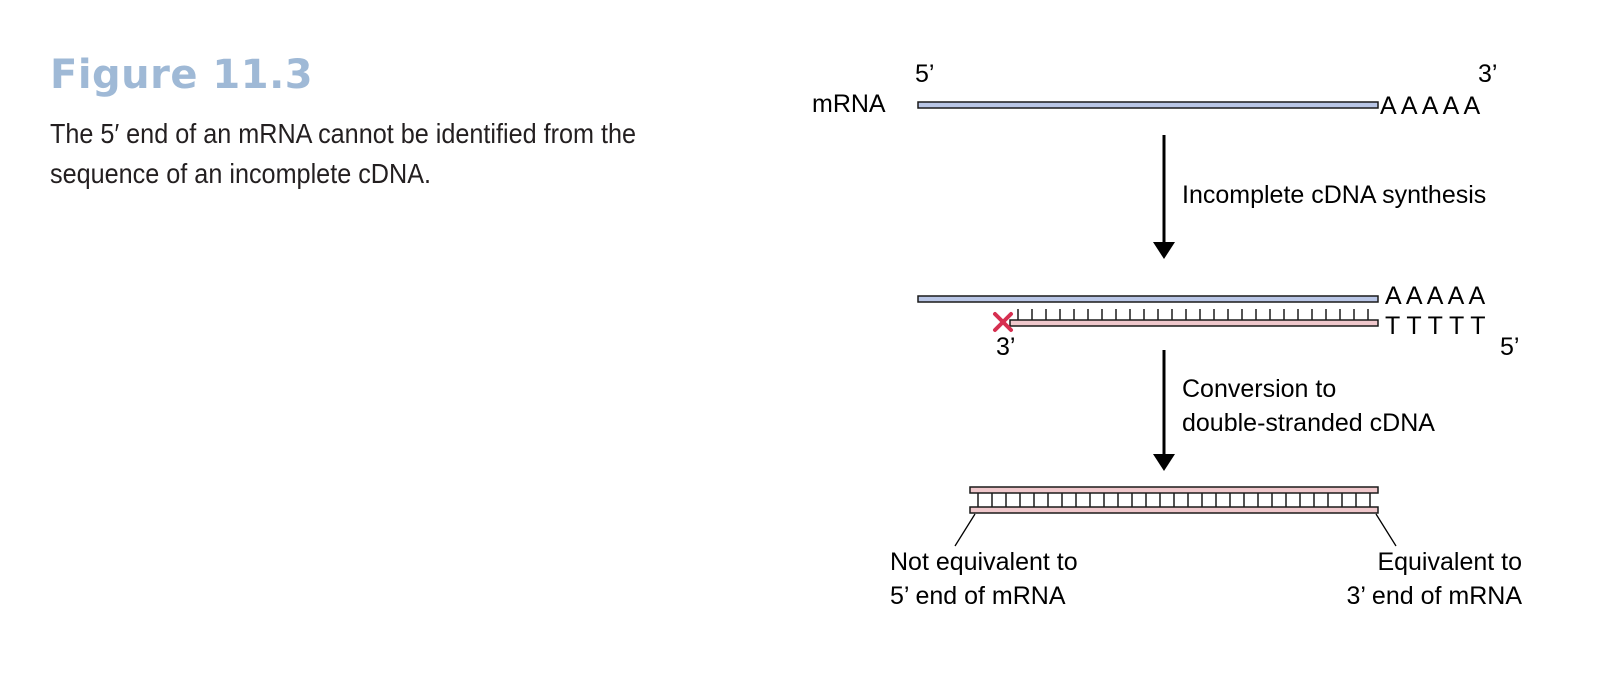 The image size is (1598, 676). What do you see at coordinates (1259, 389) in the screenshot?
I see `step2-label-line1: Conversion to` at bounding box center [1259, 389].